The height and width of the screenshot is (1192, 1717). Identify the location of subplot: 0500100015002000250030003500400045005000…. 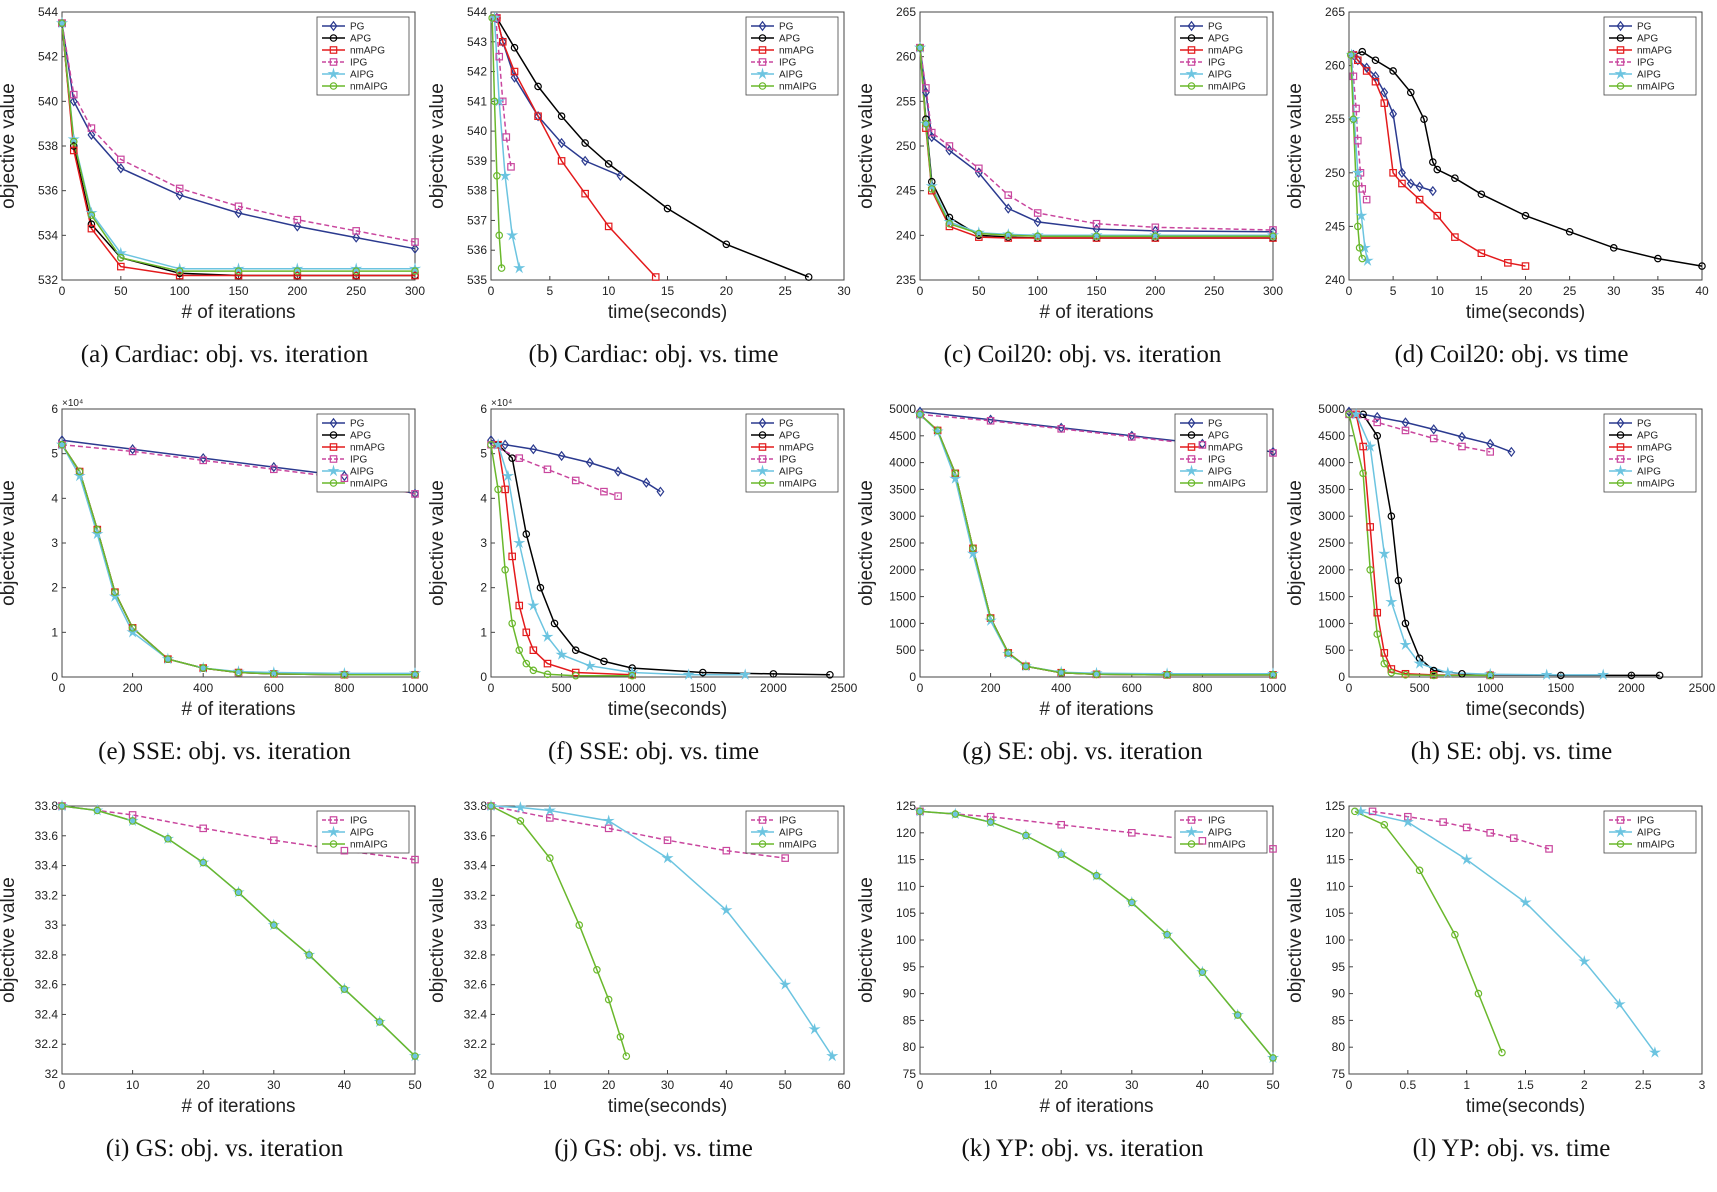
(1071, 583).